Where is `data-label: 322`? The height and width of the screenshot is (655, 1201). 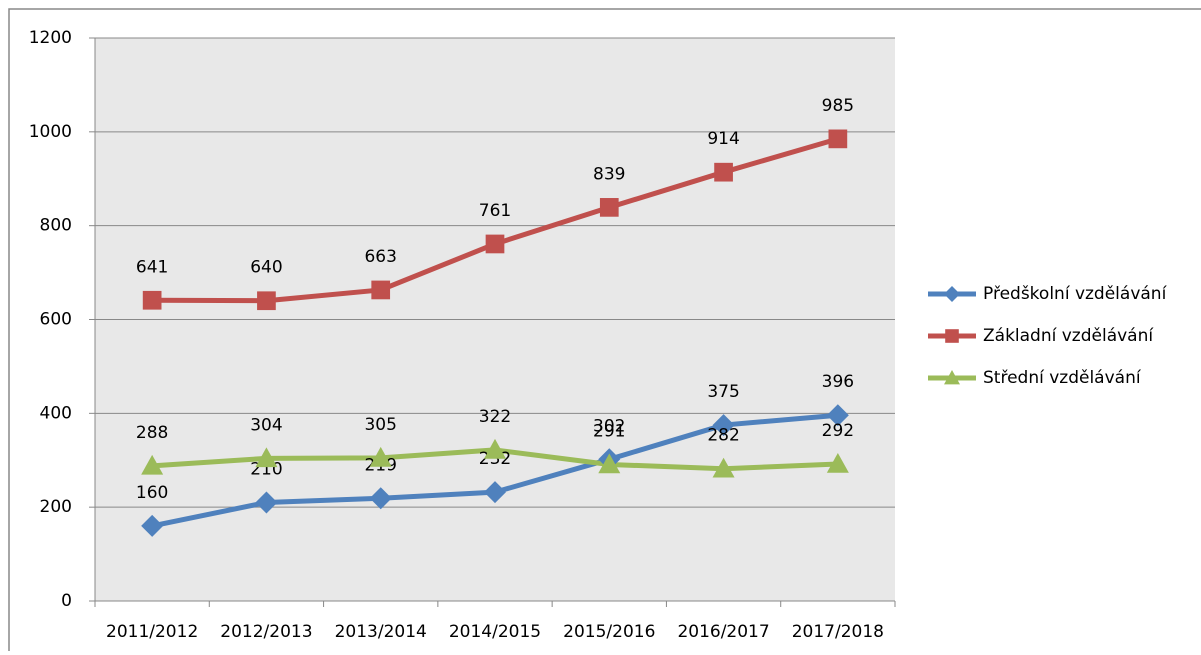
data-label: 322 is located at coordinates (495, 417).